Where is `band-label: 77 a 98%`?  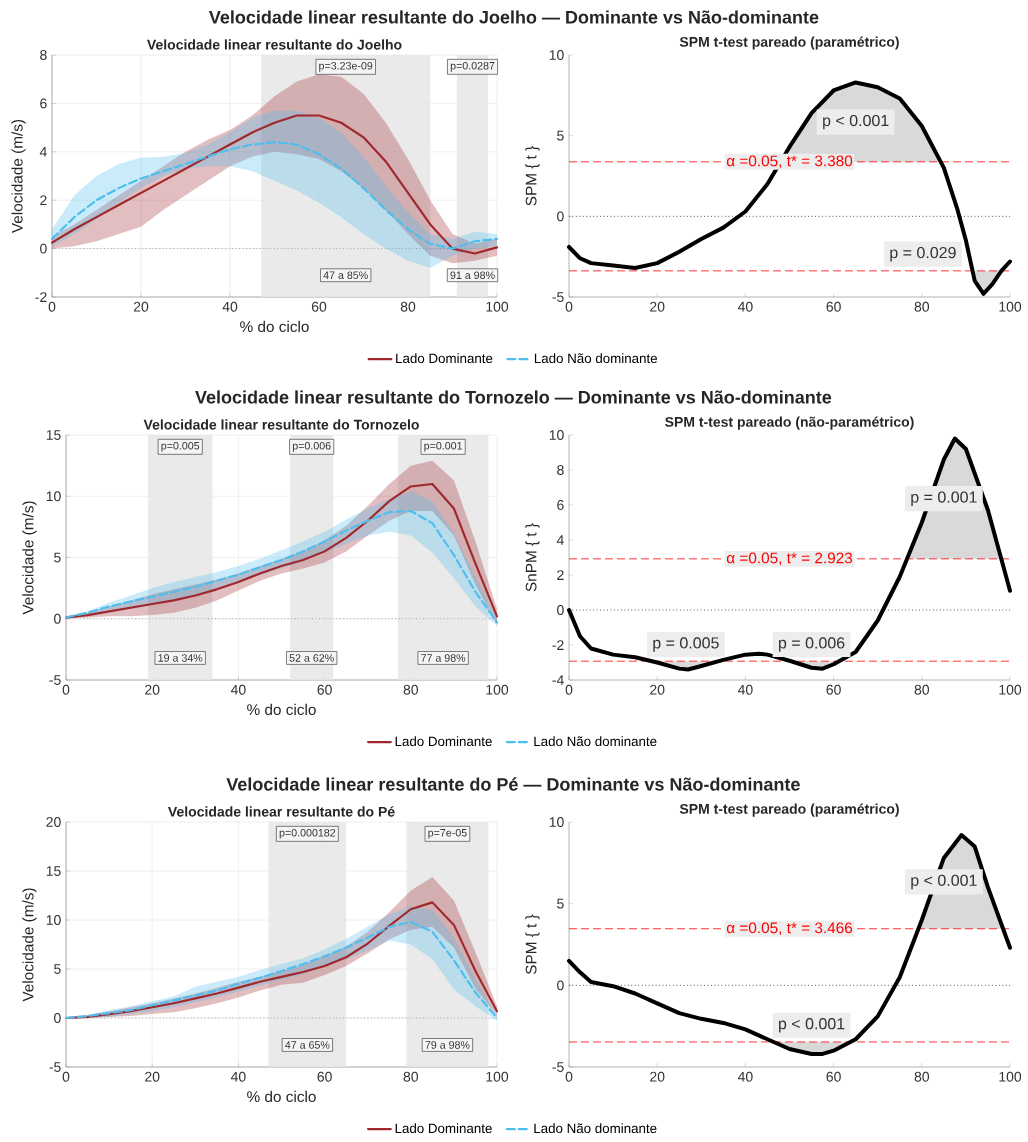
band-label: 77 a 98% is located at coordinates (443, 658).